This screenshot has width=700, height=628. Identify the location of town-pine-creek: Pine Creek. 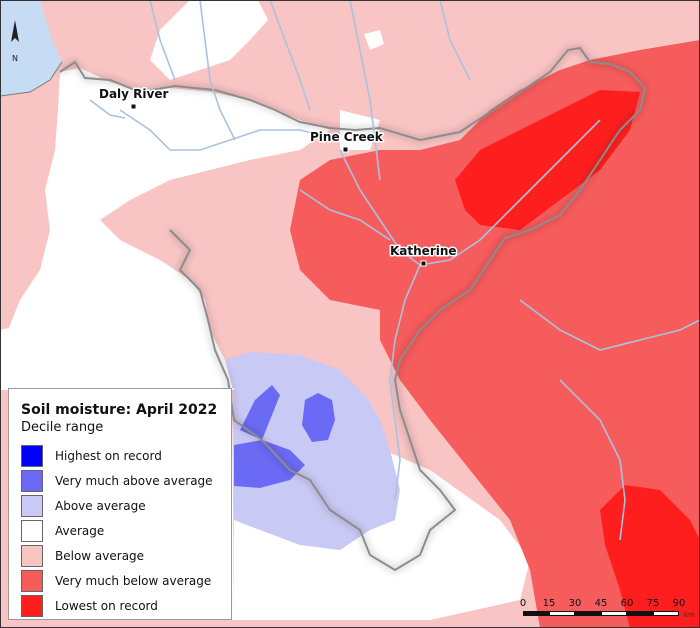
(347, 141).